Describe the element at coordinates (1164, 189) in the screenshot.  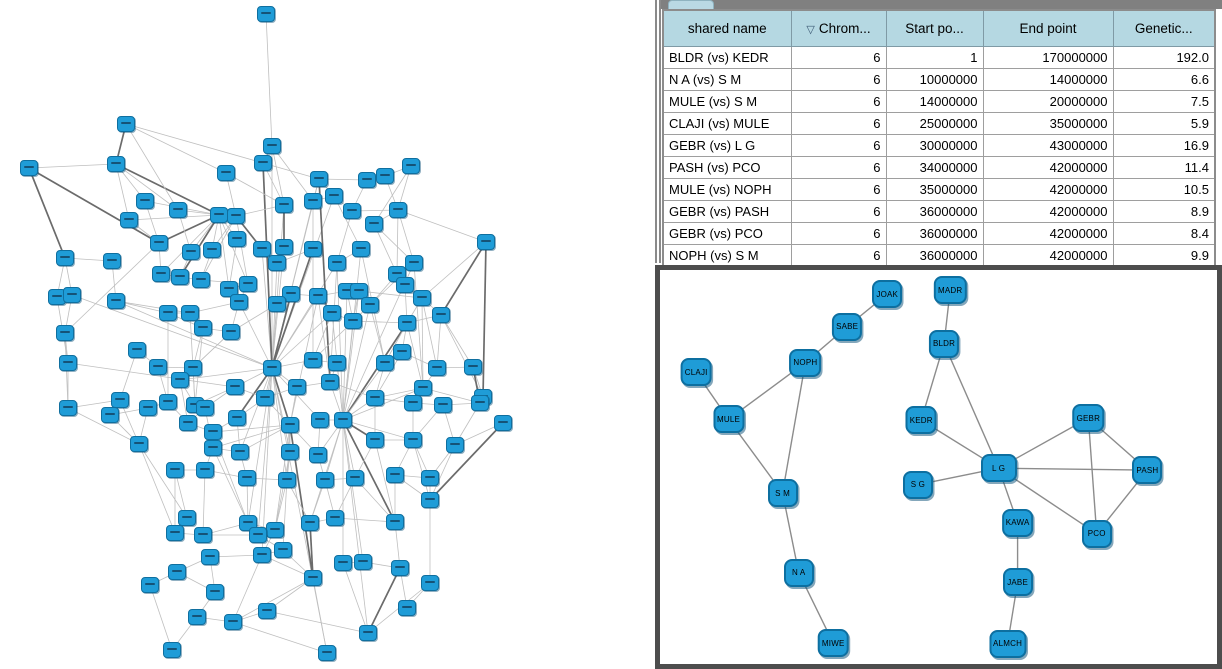
I see `cell-value: 10.5` at that location.